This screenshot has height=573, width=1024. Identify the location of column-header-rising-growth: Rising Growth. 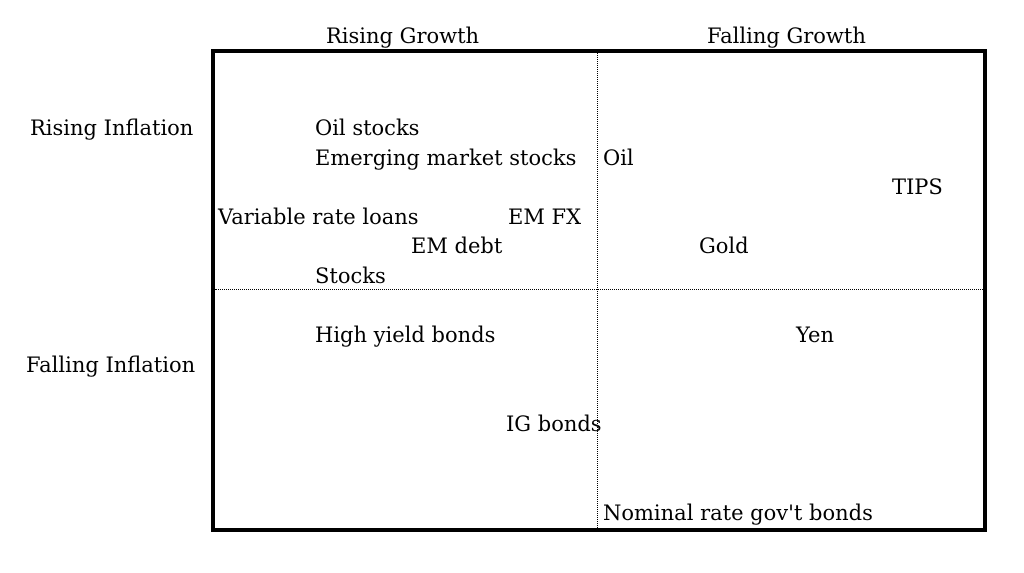
(403, 36).